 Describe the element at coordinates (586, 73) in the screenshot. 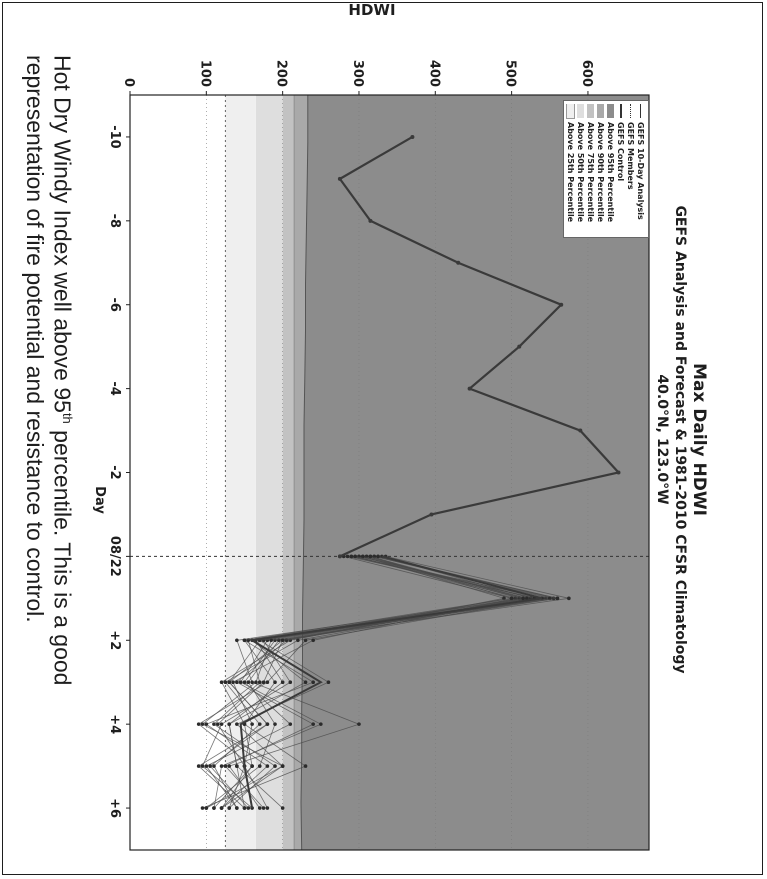

I see `y-tick-label: 600` at that location.